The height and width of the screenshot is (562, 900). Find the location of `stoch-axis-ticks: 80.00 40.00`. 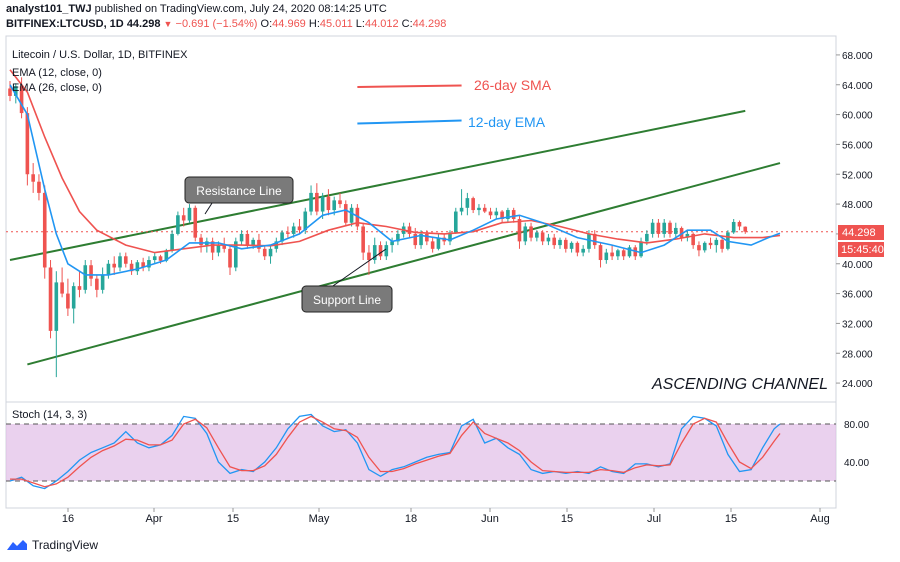

stoch-axis-ticks: 80.00 40.00 is located at coordinates (856, 444).